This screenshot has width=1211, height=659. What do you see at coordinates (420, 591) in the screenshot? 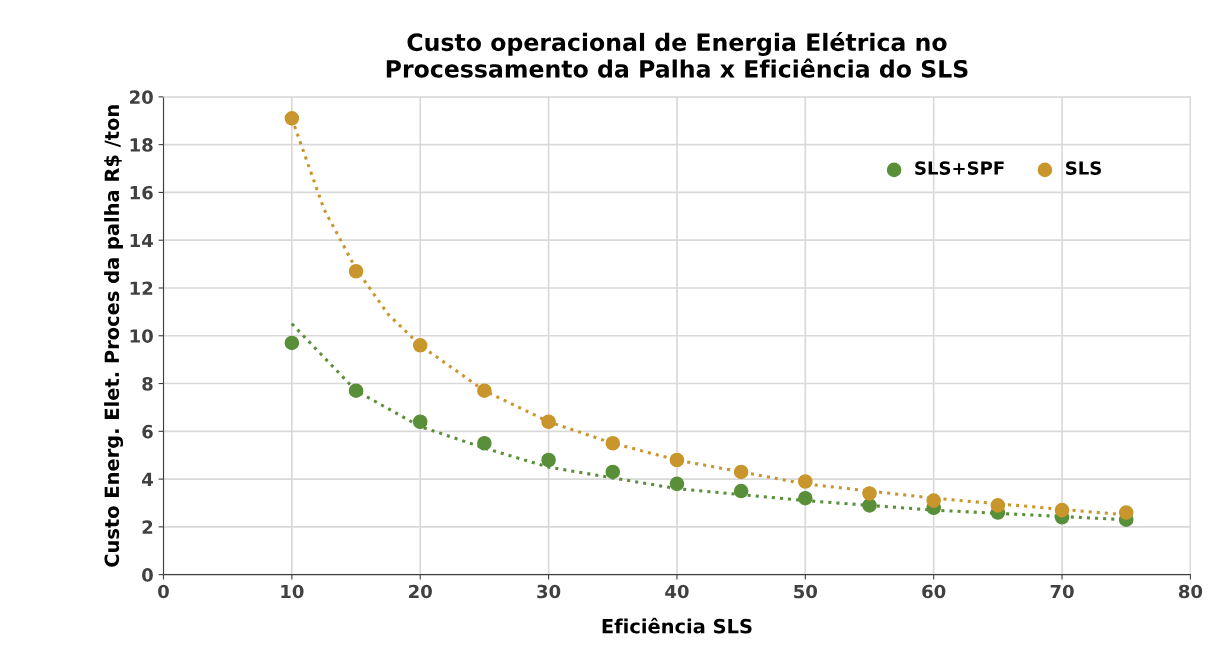
I see `x-tick-label: 20` at bounding box center [420, 591].